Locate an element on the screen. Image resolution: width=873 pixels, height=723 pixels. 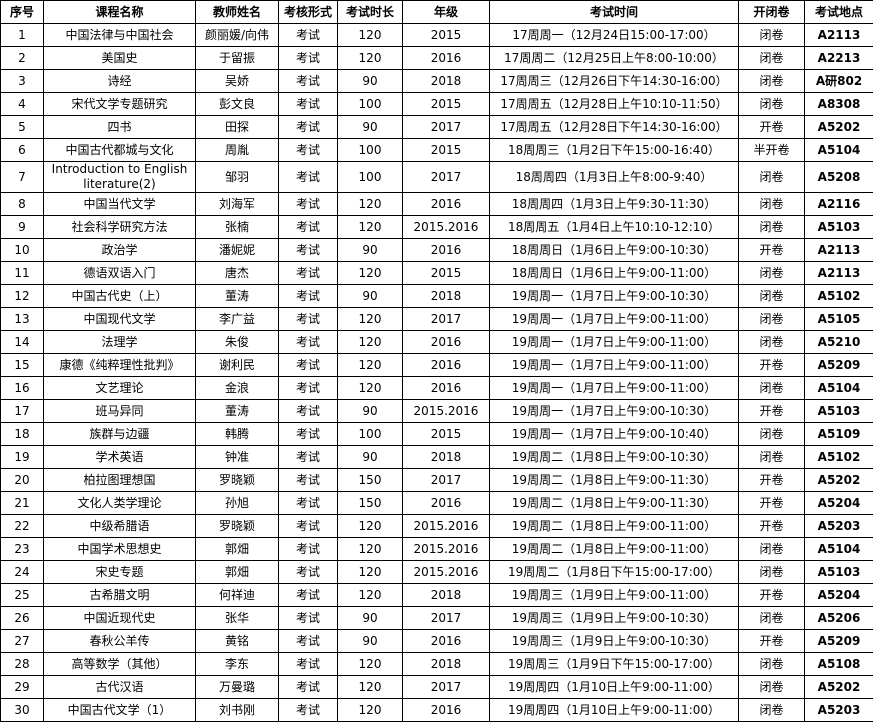
cell-course-name: 宋史专题 is located at coordinates (119, 572).